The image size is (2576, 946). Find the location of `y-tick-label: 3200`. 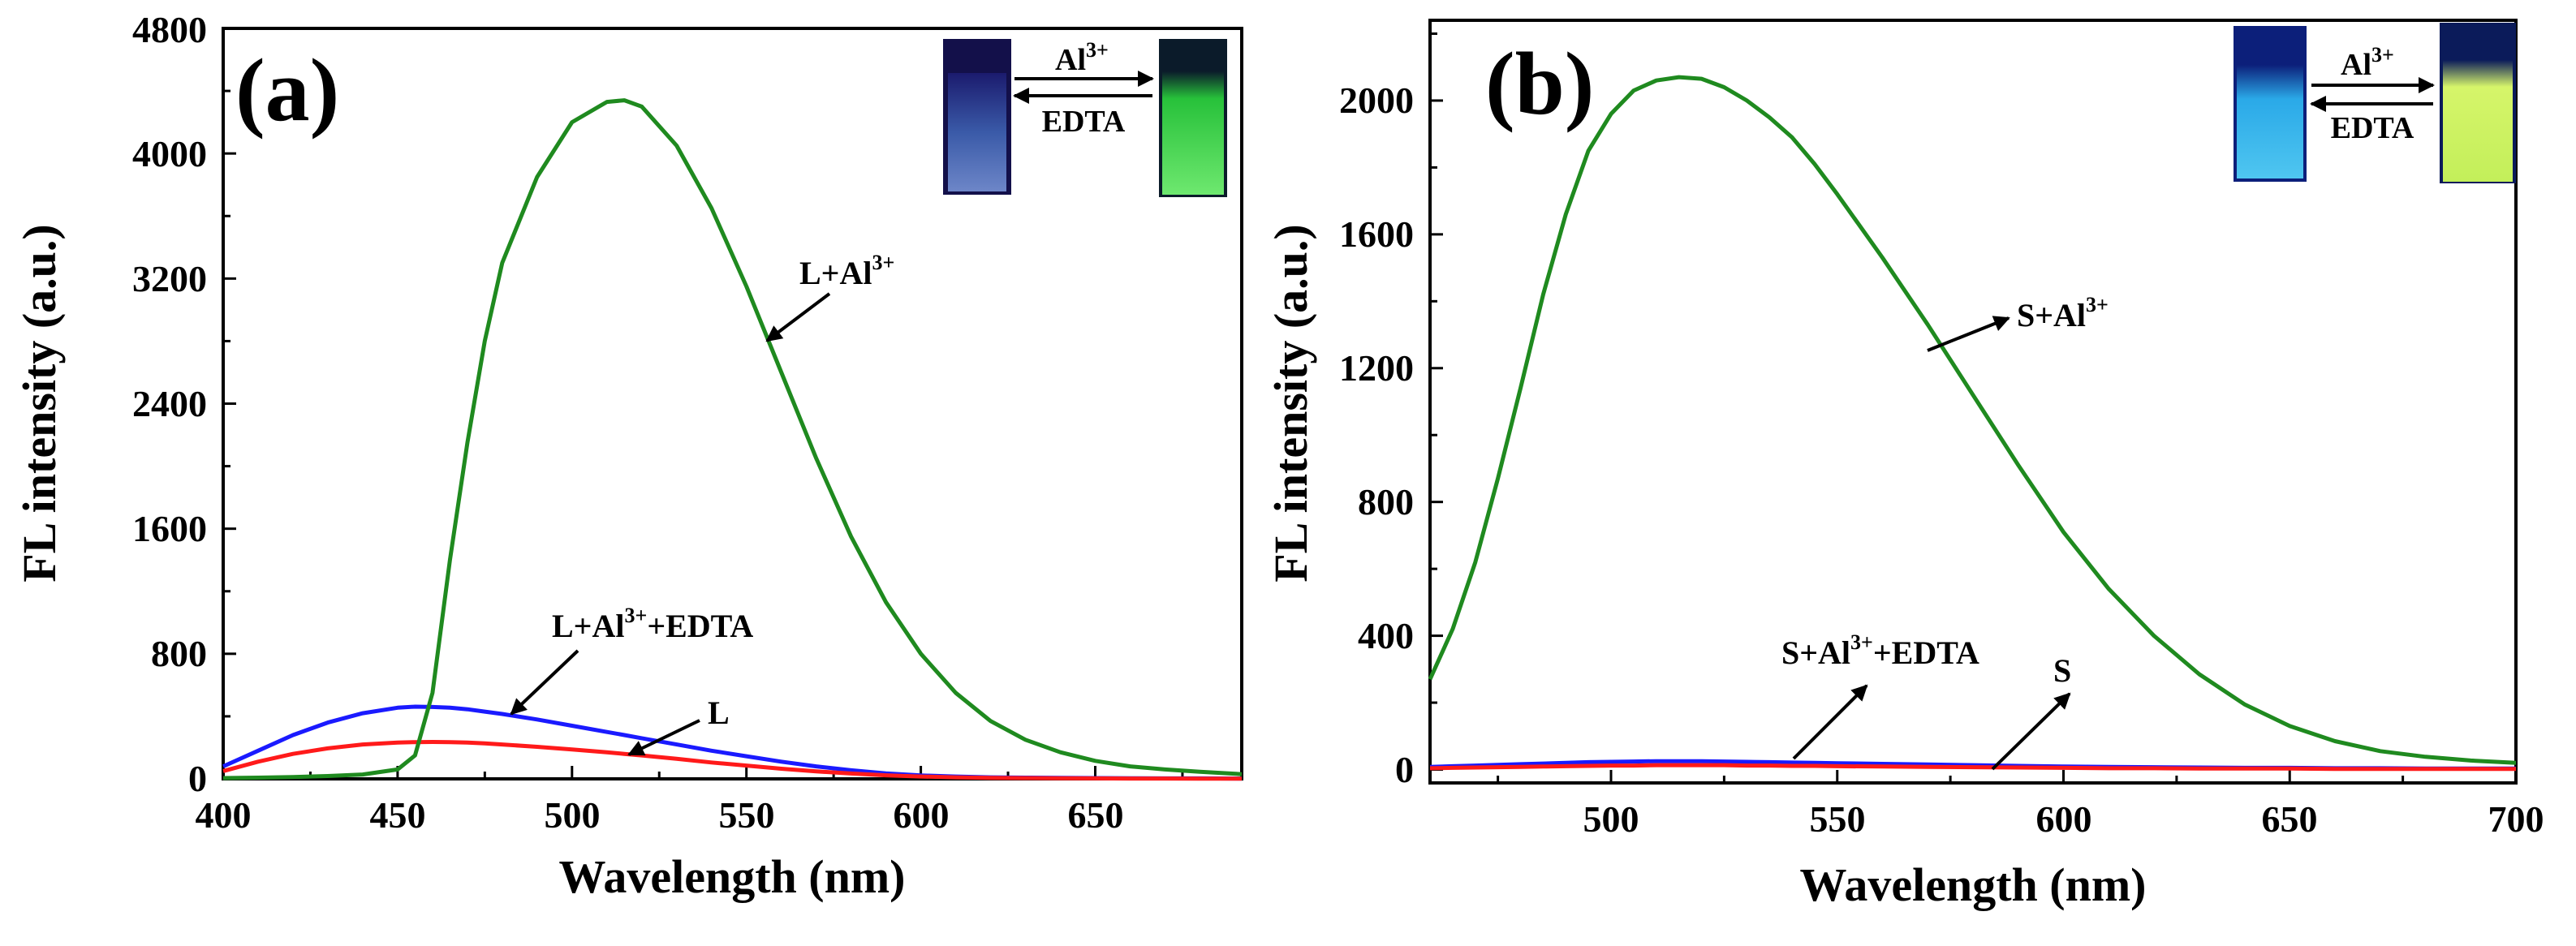

y-tick-label: 3200 is located at coordinates (170, 278).